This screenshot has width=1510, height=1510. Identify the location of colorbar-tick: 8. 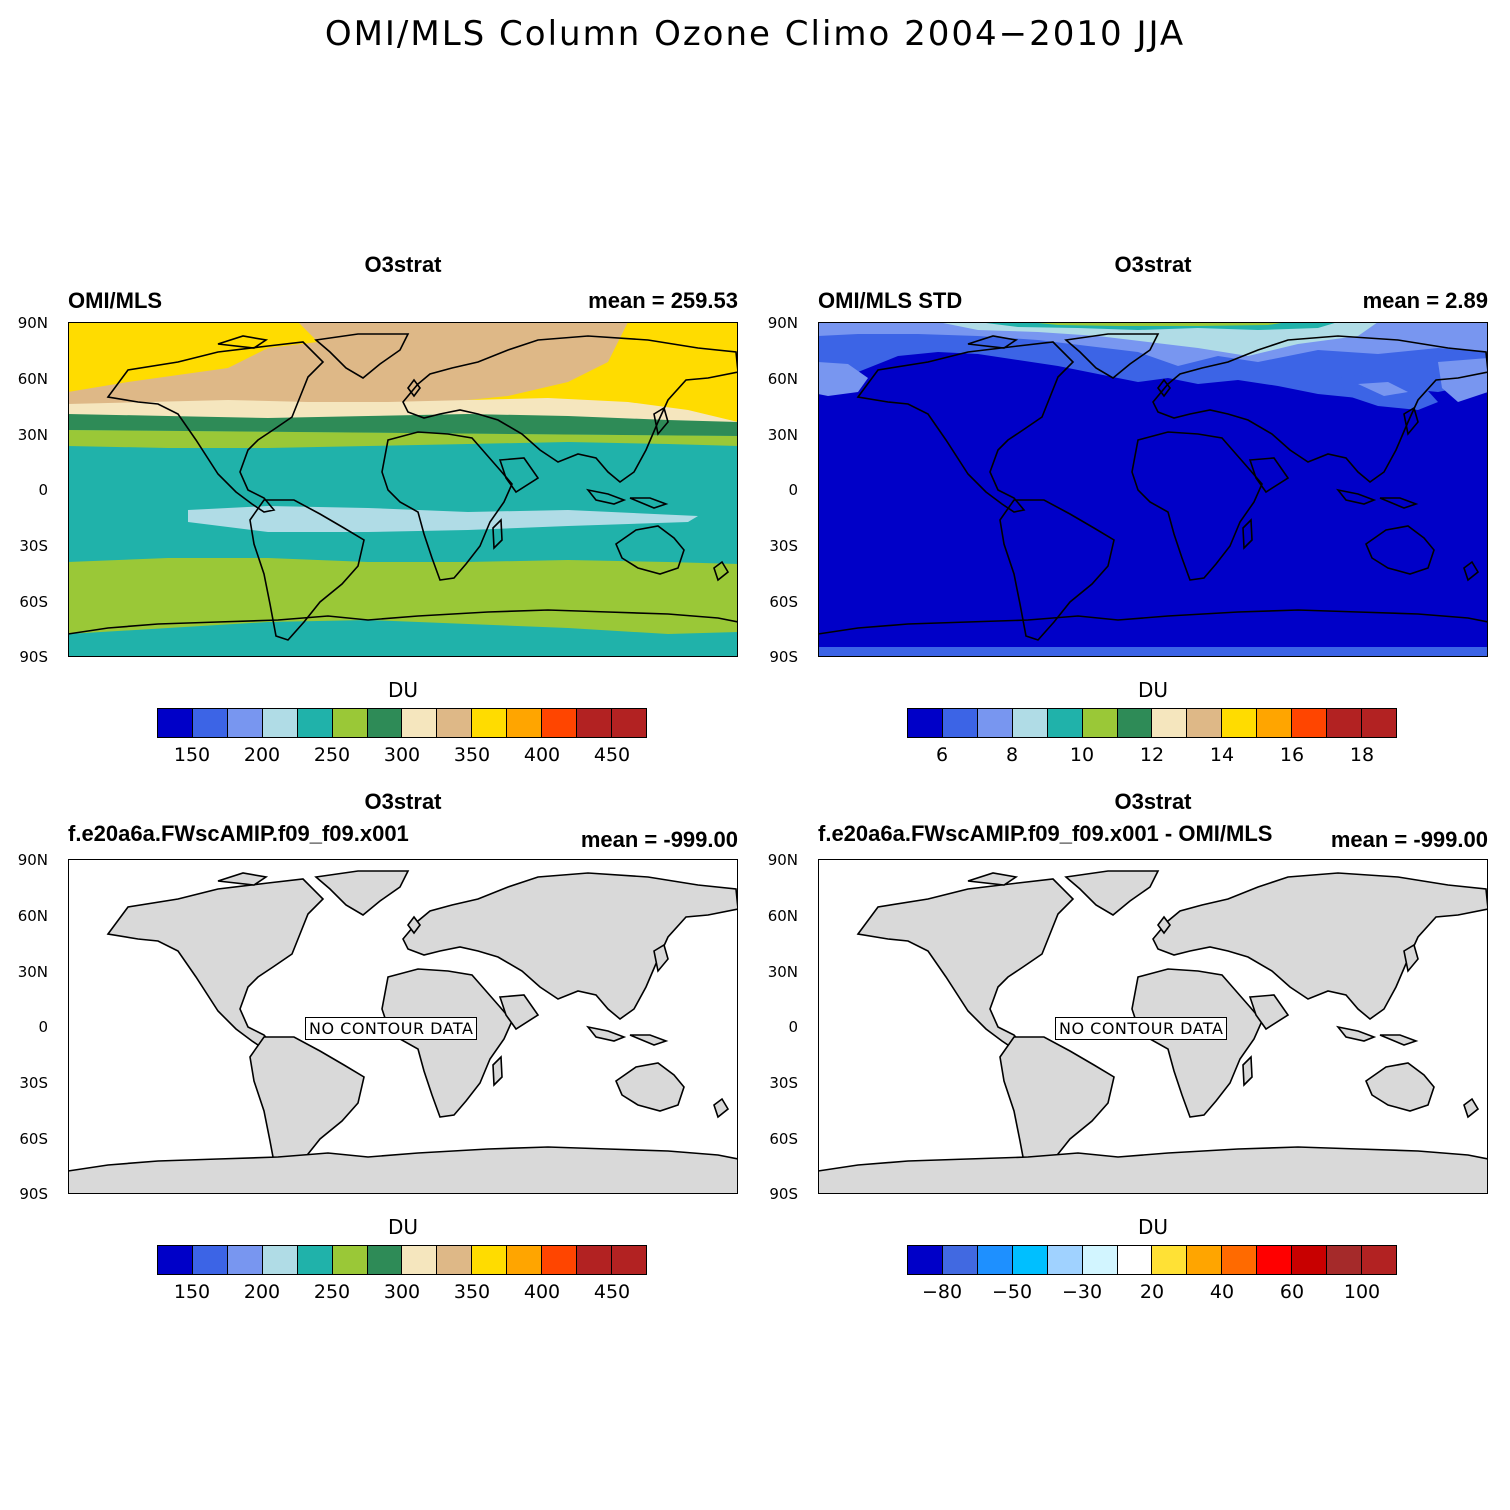
(1012, 755).